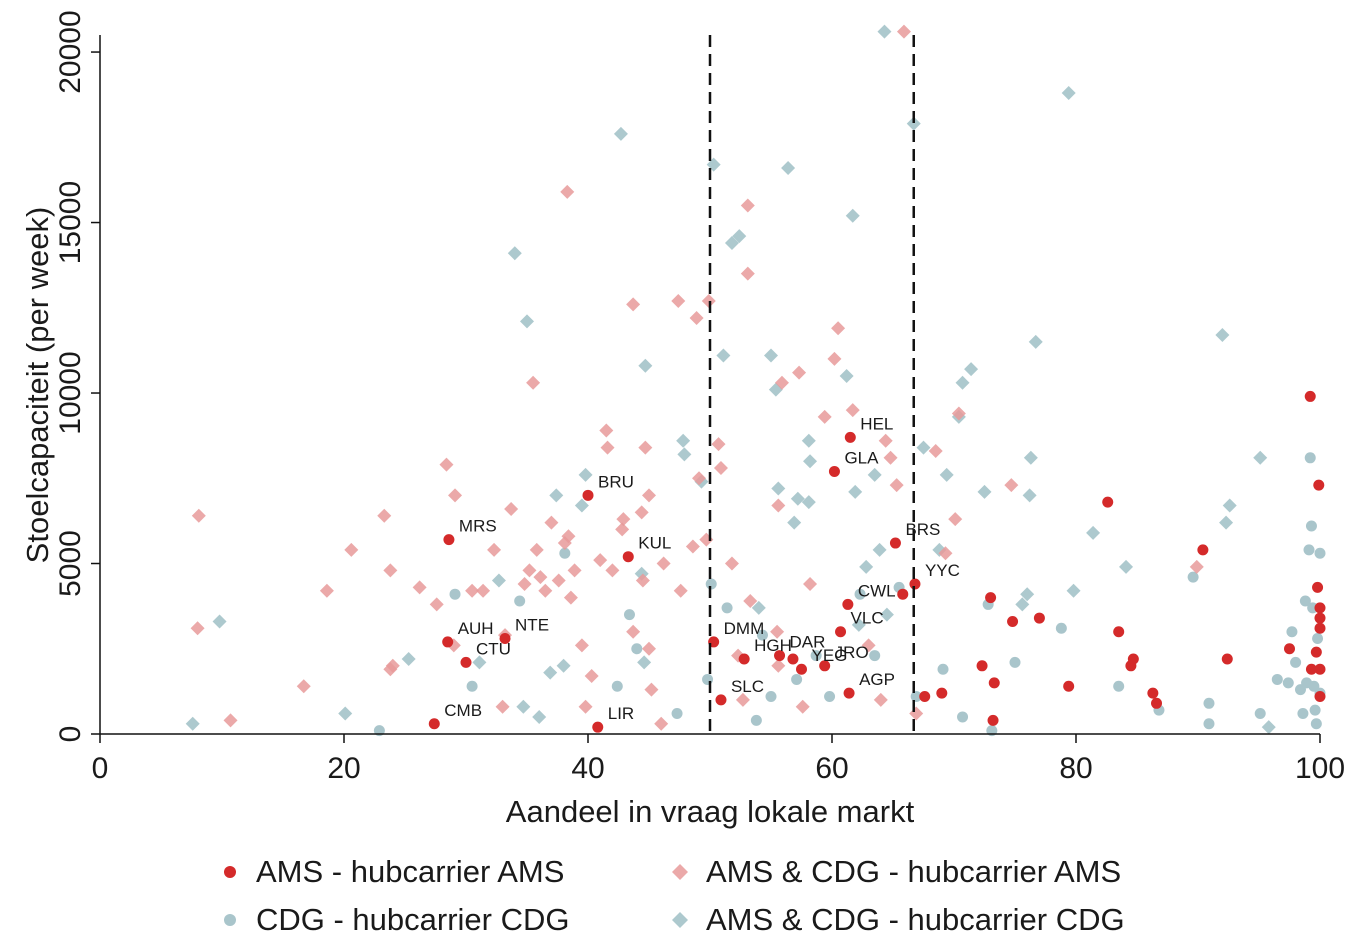 This screenshot has width=1365, height=946. What do you see at coordinates (831, 768) in the screenshot?
I see `x-tick-label: 60` at bounding box center [831, 768].